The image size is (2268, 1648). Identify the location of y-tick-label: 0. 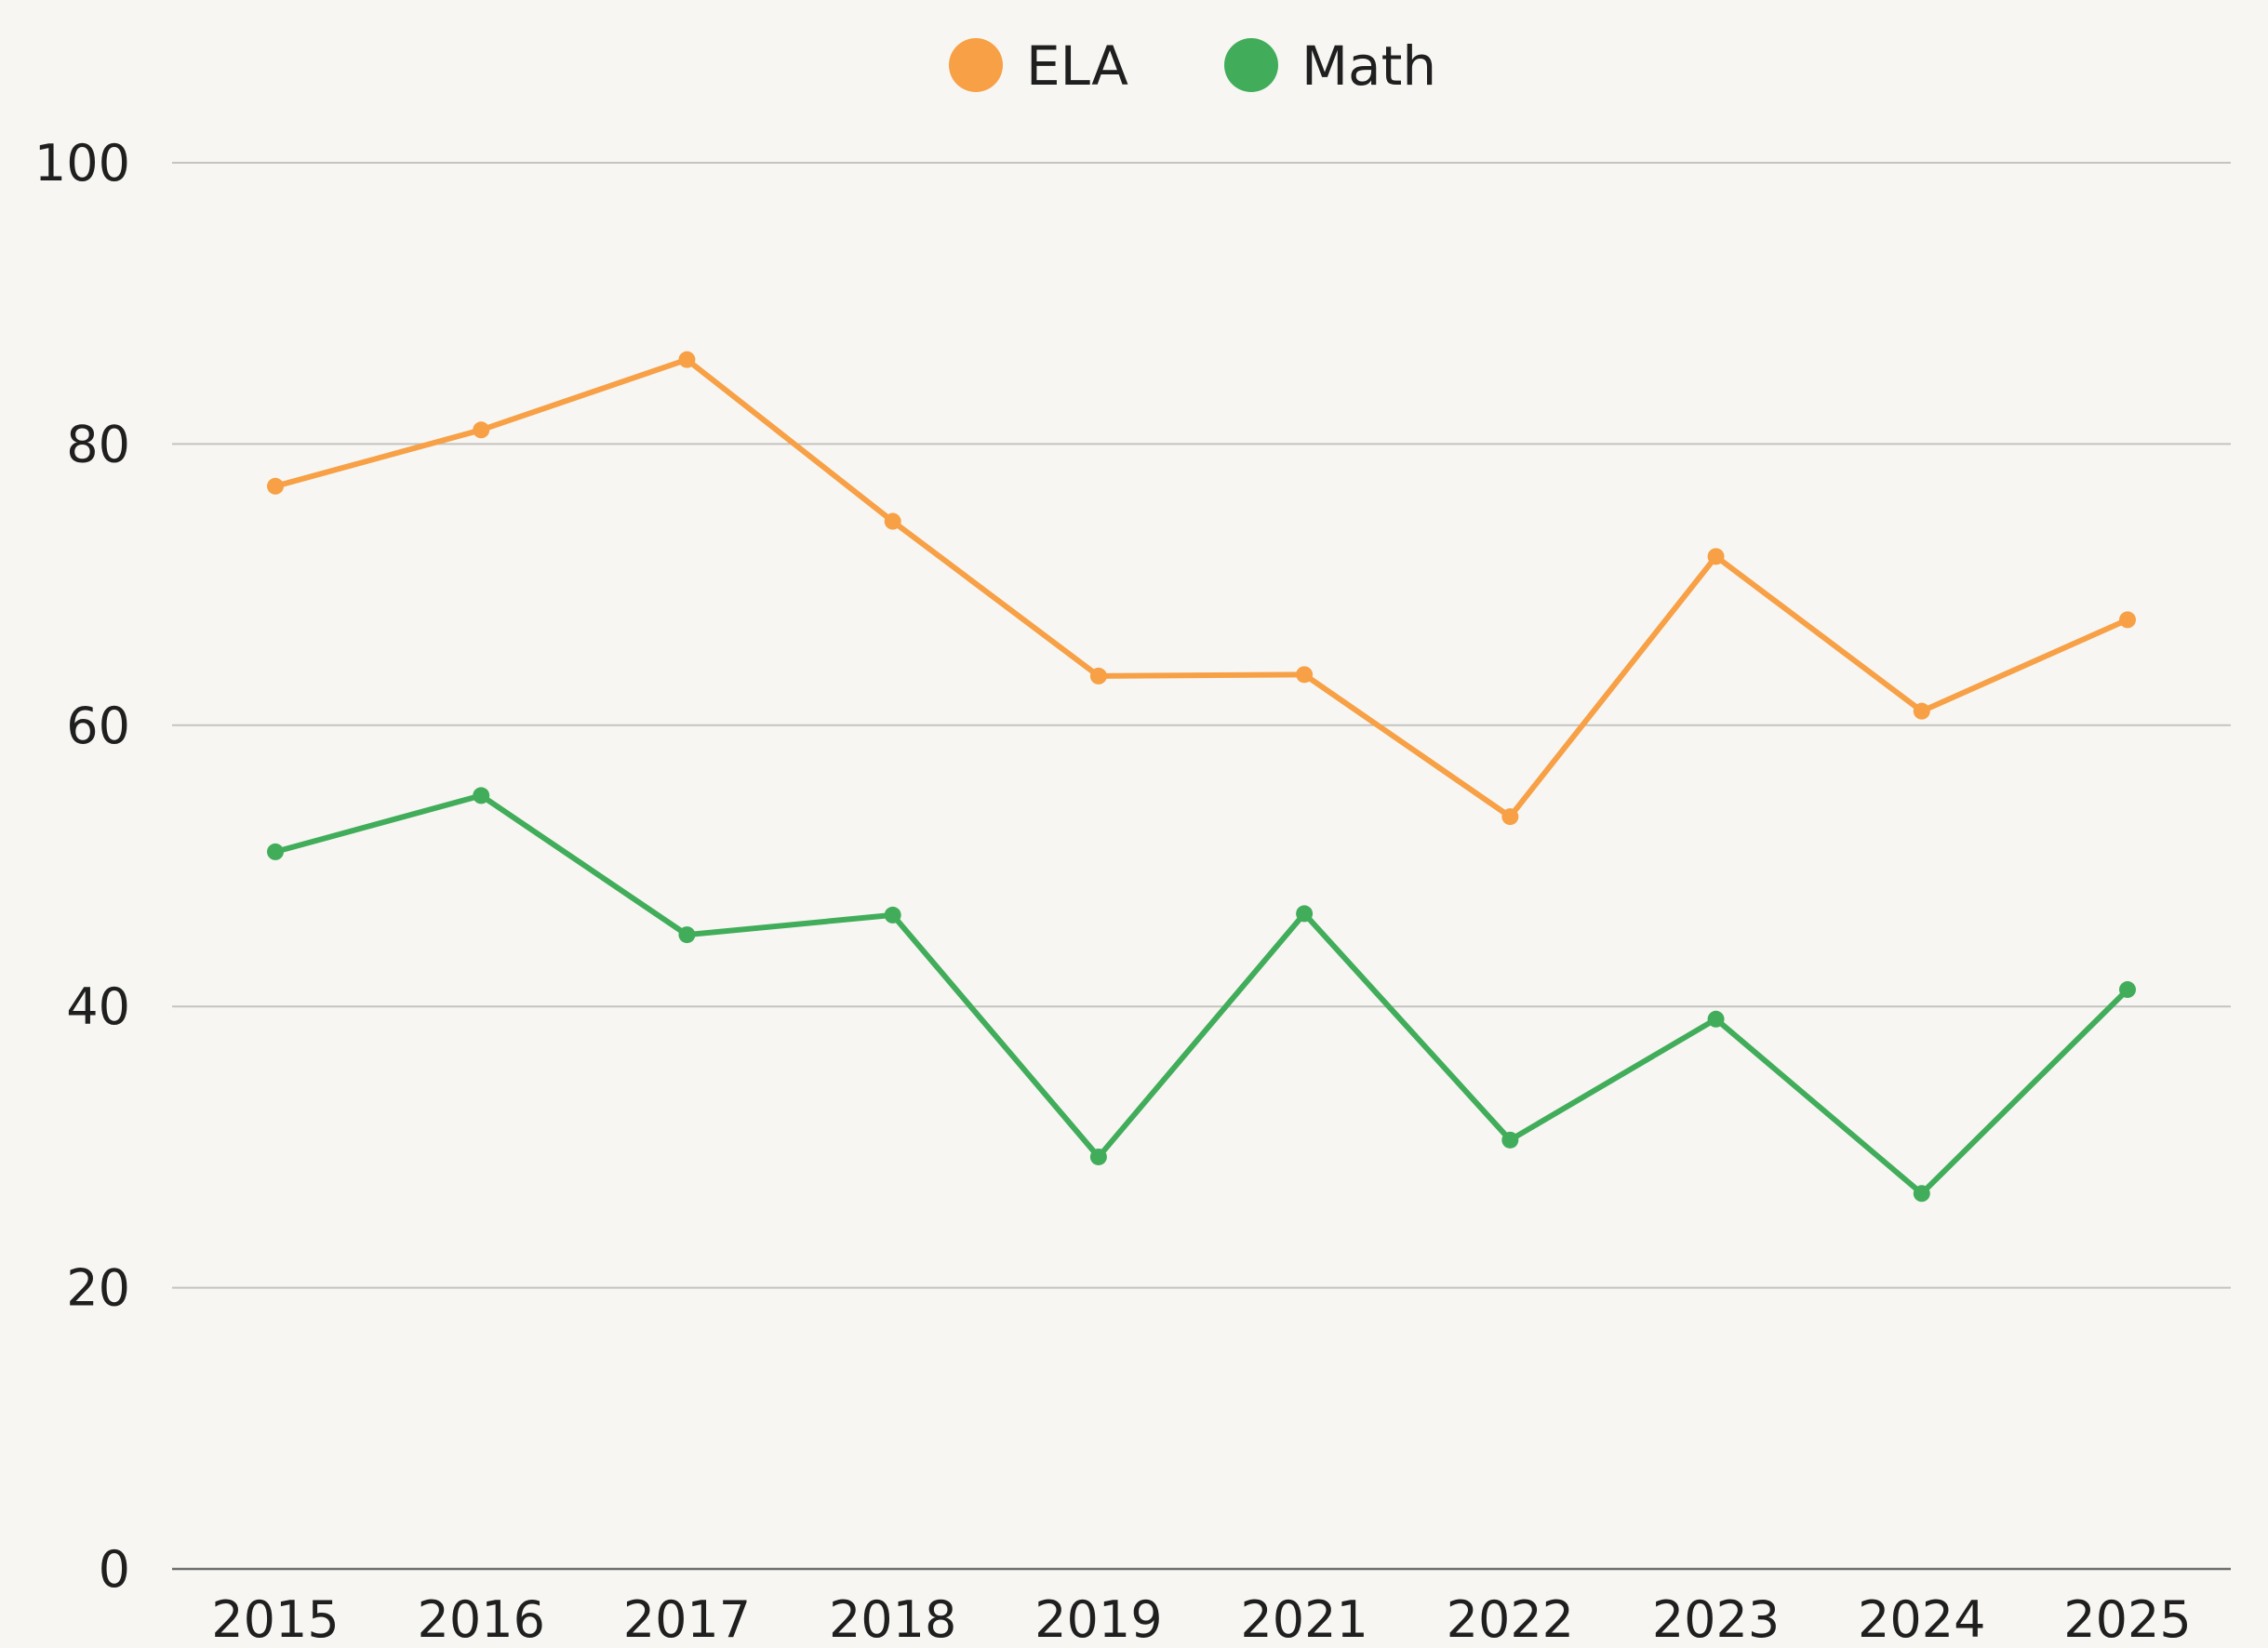
(115, 1570).